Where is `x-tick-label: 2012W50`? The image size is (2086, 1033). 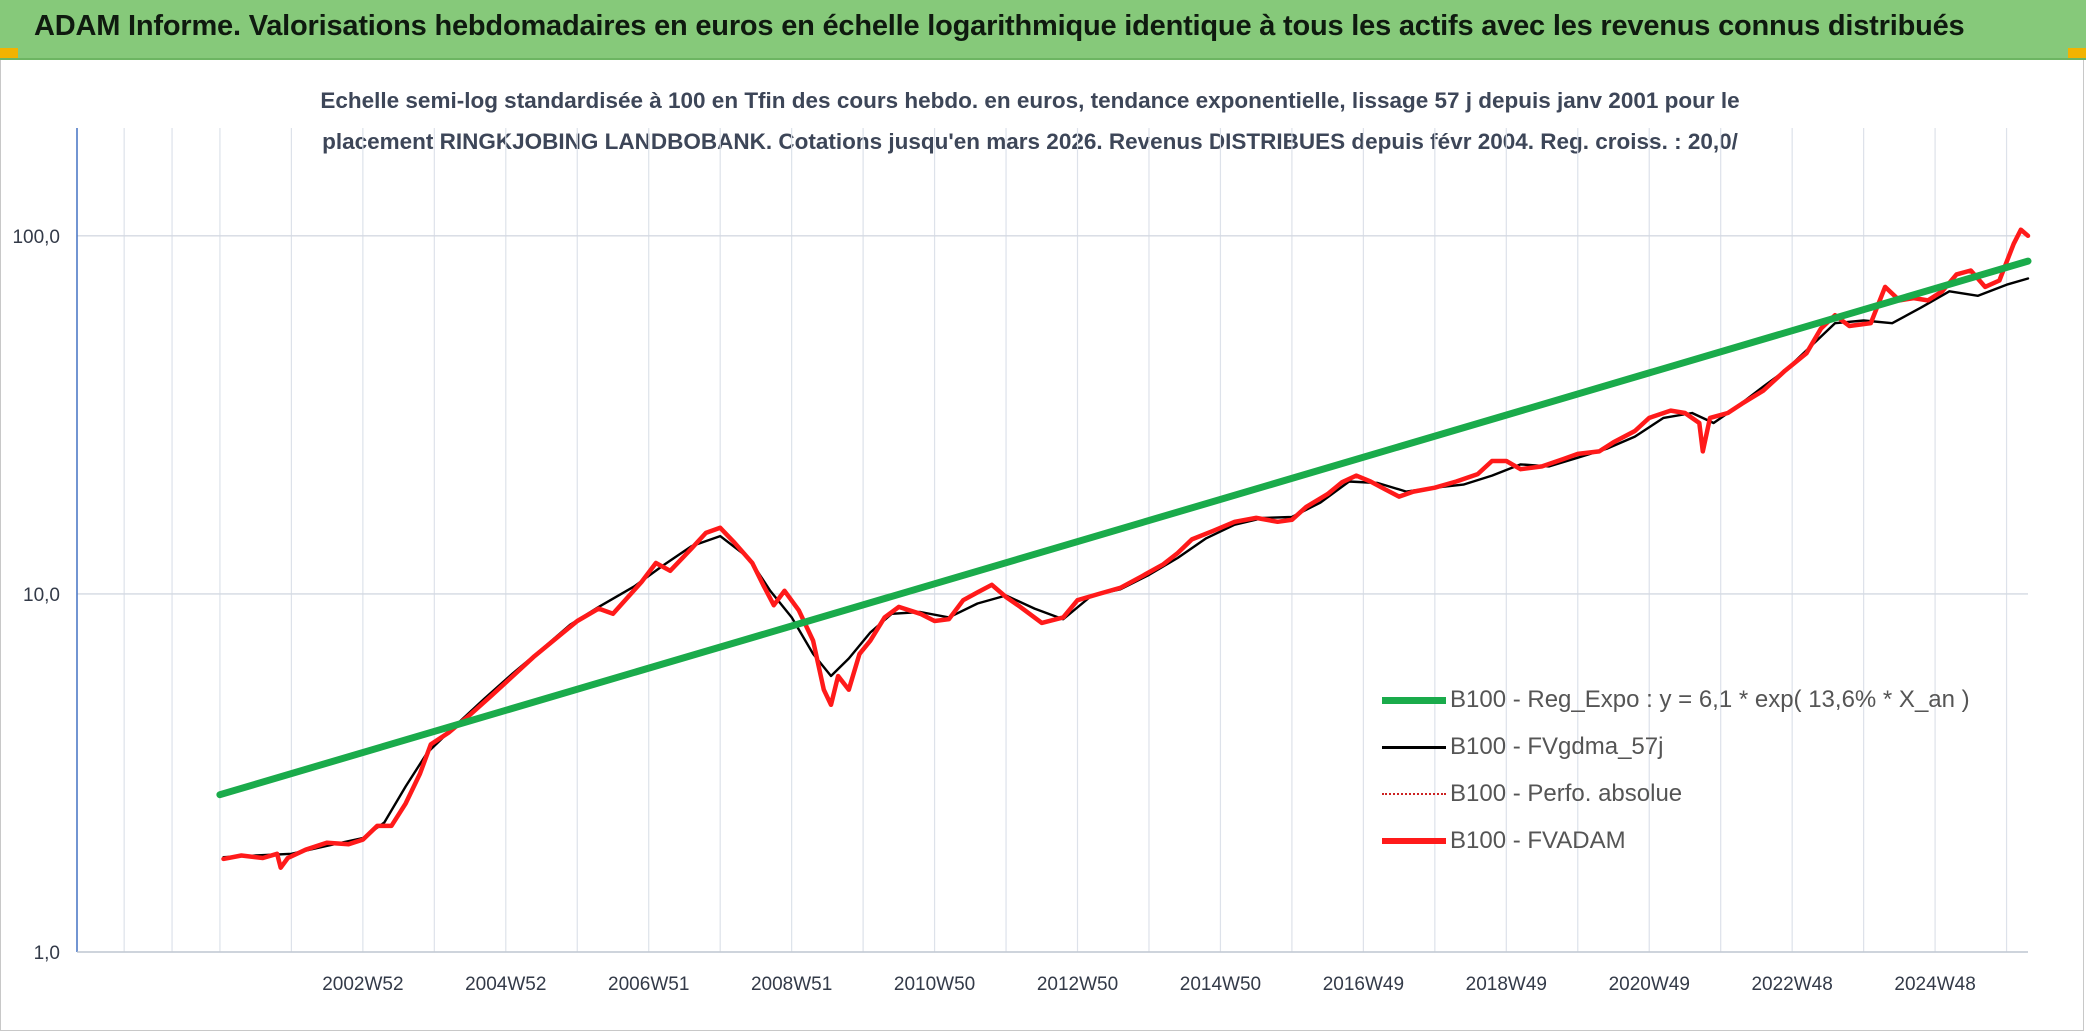
x-tick-label: 2012W50 is located at coordinates (1077, 984).